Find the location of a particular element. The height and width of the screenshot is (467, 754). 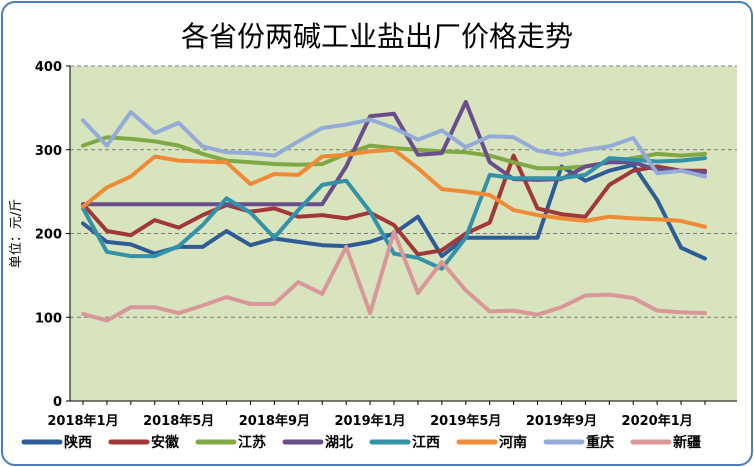

legend-label: 重庆 is located at coordinates (600, 442).